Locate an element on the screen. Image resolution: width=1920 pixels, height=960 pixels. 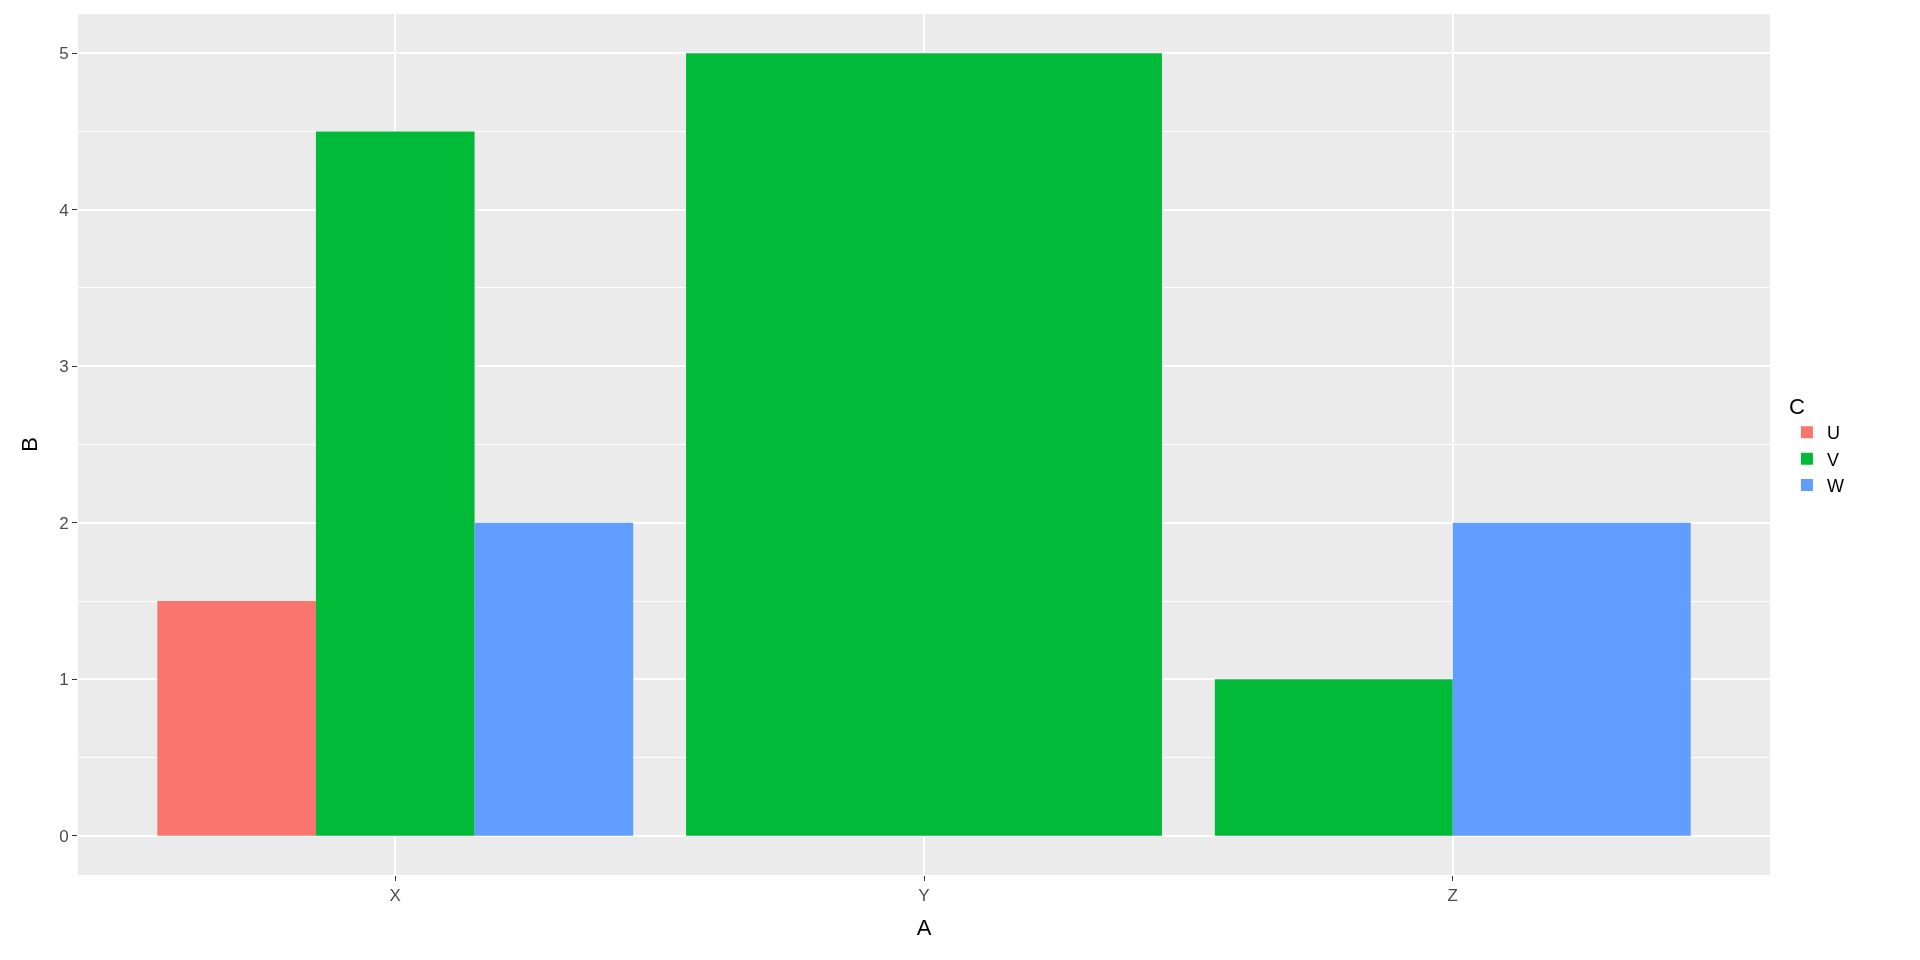
legend-label: V is located at coordinates (1832, 459).